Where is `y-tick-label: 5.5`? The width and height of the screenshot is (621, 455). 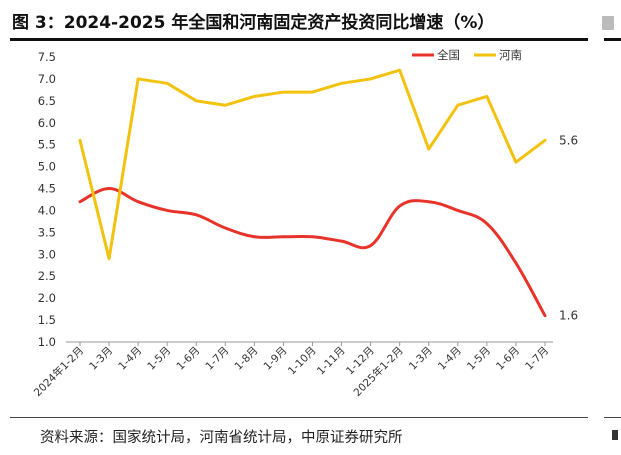 y-tick-label: 5.5 is located at coordinates (47, 145).